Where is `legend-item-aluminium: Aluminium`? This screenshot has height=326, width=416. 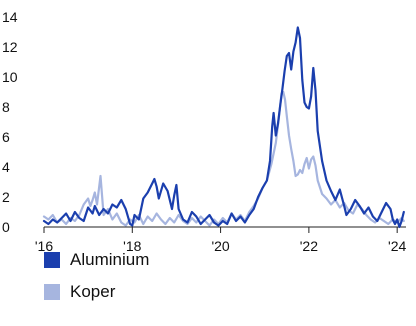 legend-item-aluminium: Aluminium is located at coordinates (96, 260).